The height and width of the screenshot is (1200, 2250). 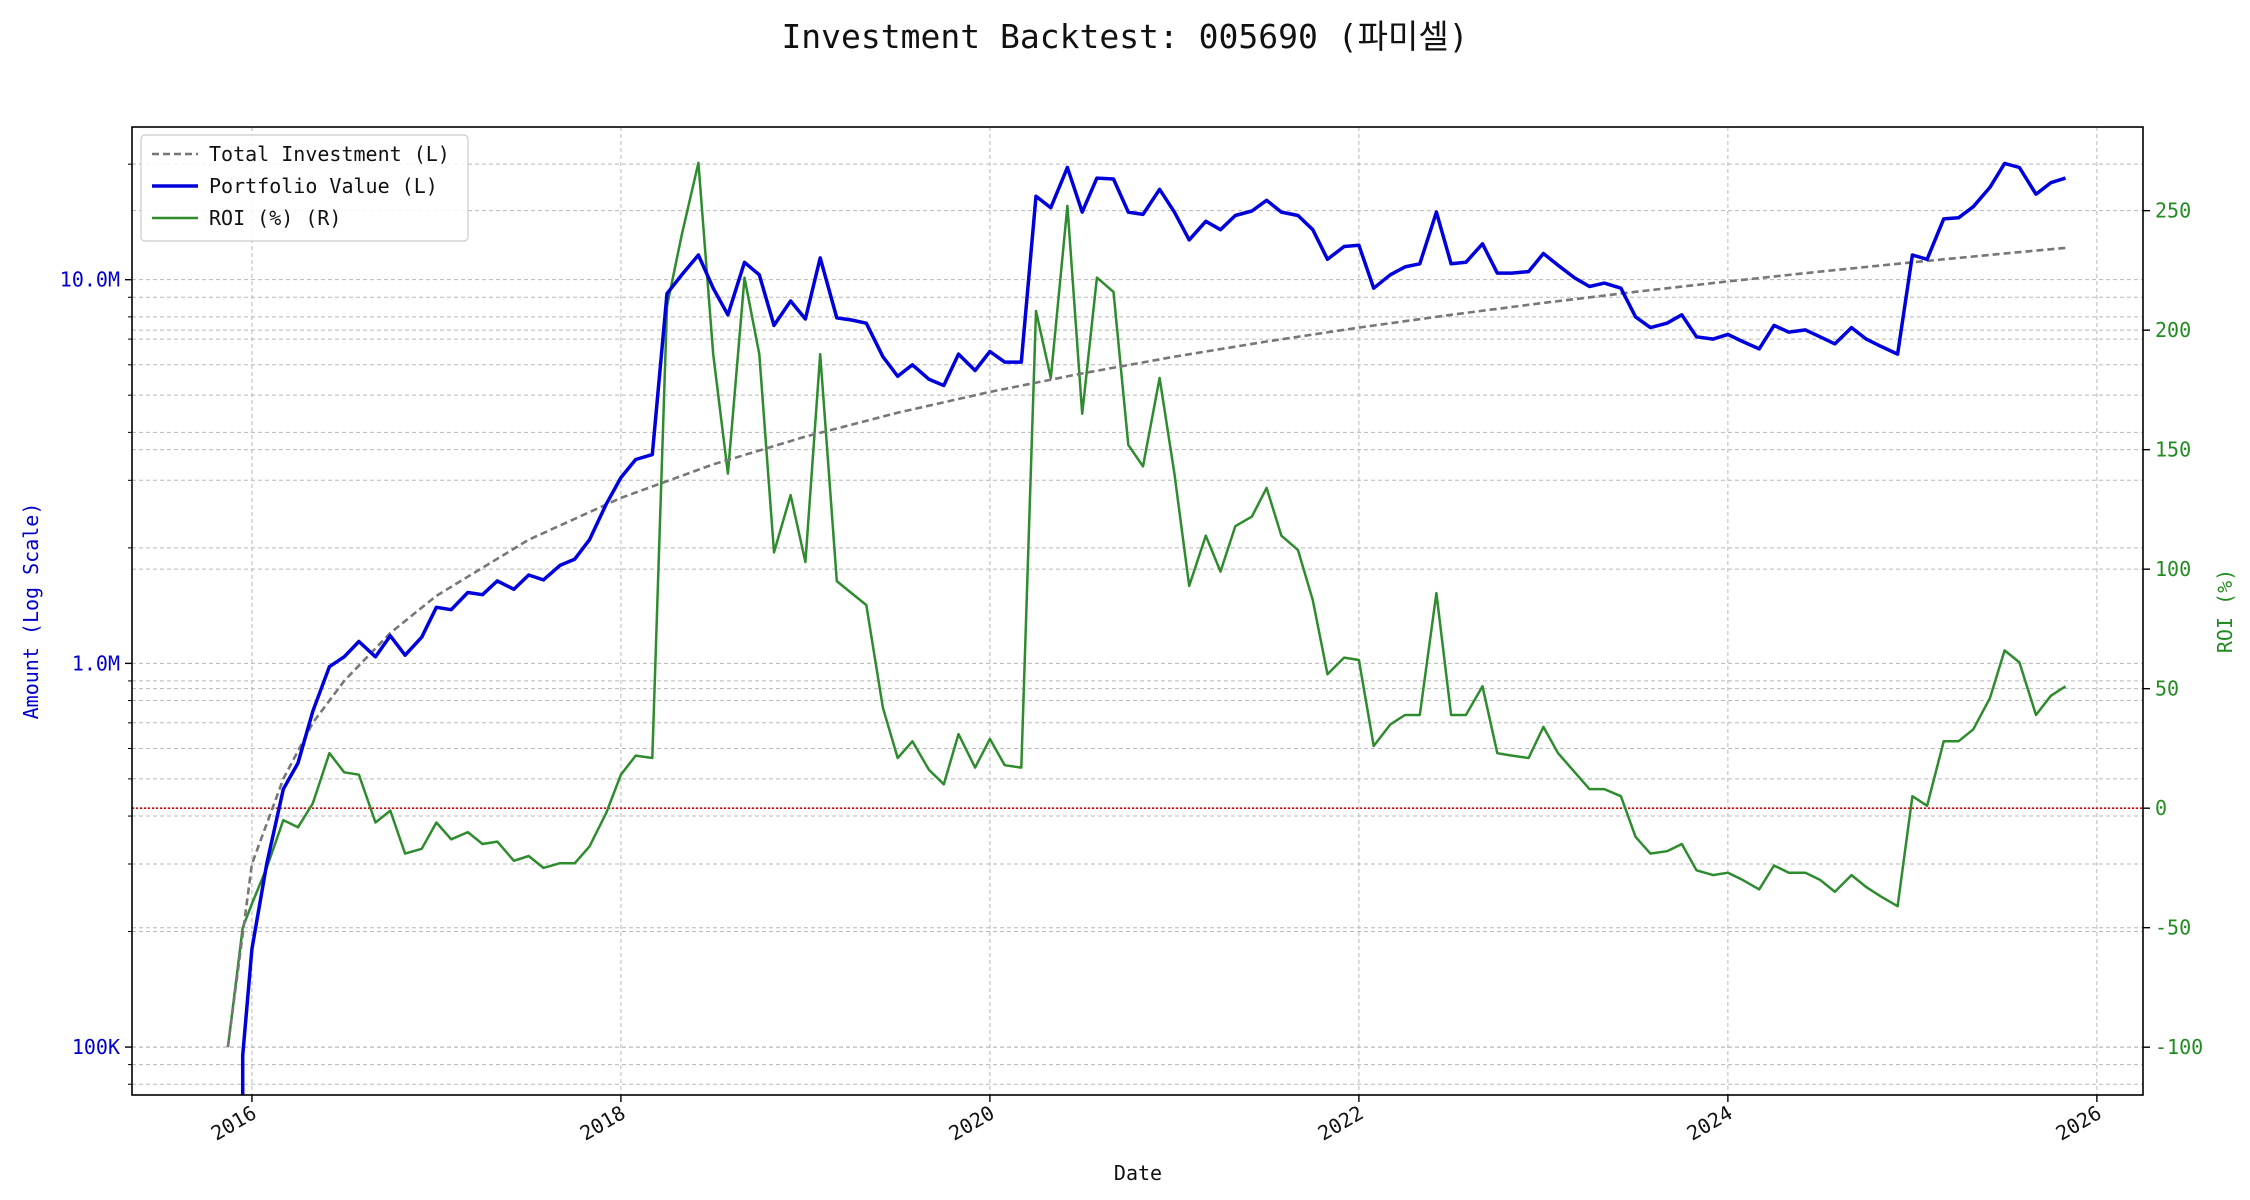 What do you see at coordinates (972, 1123) in the screenshot?
I see `x-tick-label: 2020` at bounding box center [972, 1123].